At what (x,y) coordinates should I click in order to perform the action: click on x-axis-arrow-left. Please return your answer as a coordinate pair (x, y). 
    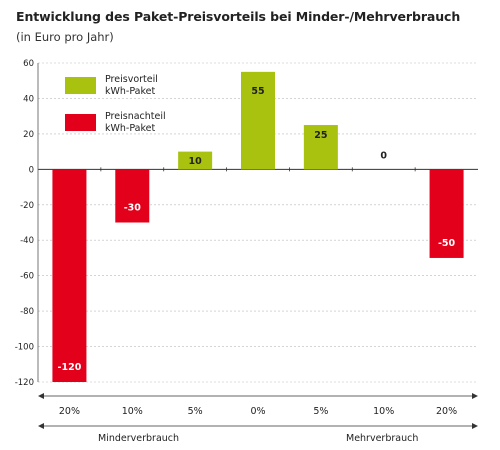
    Looking at the image, I should click on (41, 396).